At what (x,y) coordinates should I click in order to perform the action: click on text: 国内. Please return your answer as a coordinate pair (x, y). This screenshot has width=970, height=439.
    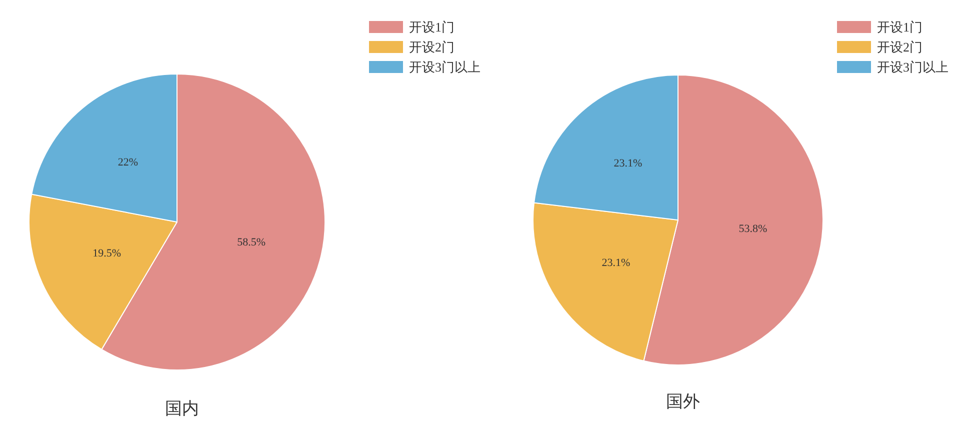
    Looking at the image, I should click on (182, 408).